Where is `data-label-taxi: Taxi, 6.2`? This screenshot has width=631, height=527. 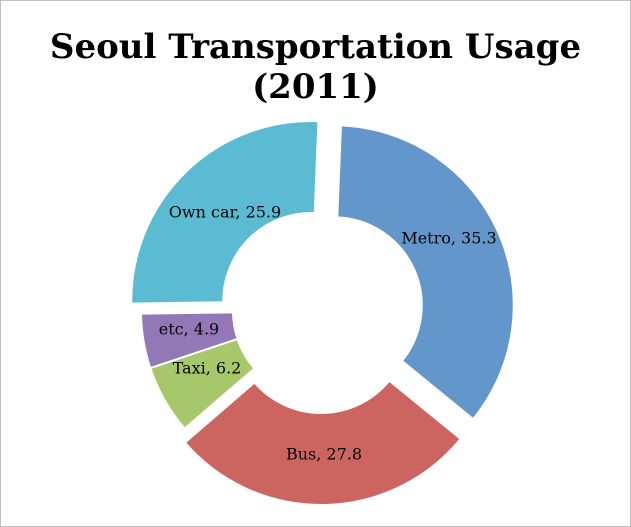
data-label-taxi: Taxi, 6.2 is located at coordinates (207, 368).